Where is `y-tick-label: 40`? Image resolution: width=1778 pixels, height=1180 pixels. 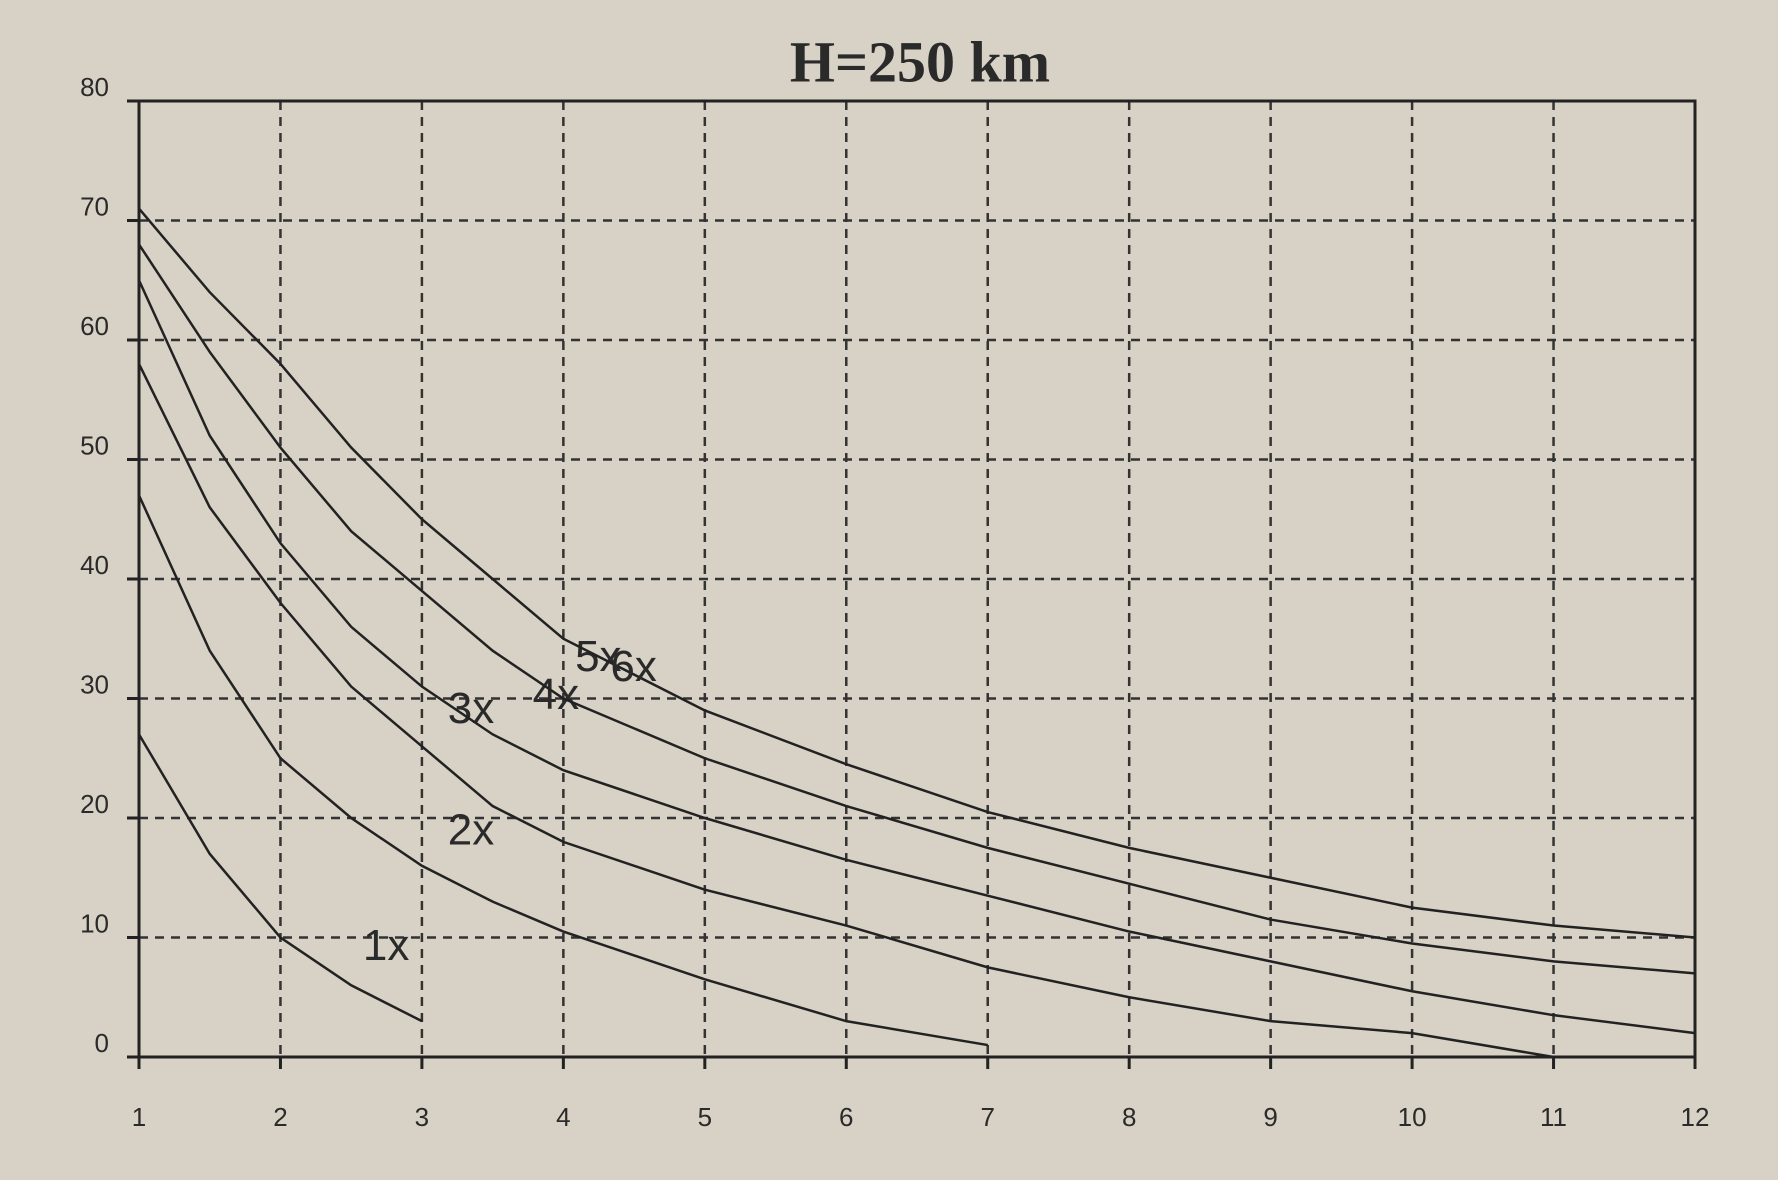 y-tick-label: 40 is located at coordinates (94, 565).